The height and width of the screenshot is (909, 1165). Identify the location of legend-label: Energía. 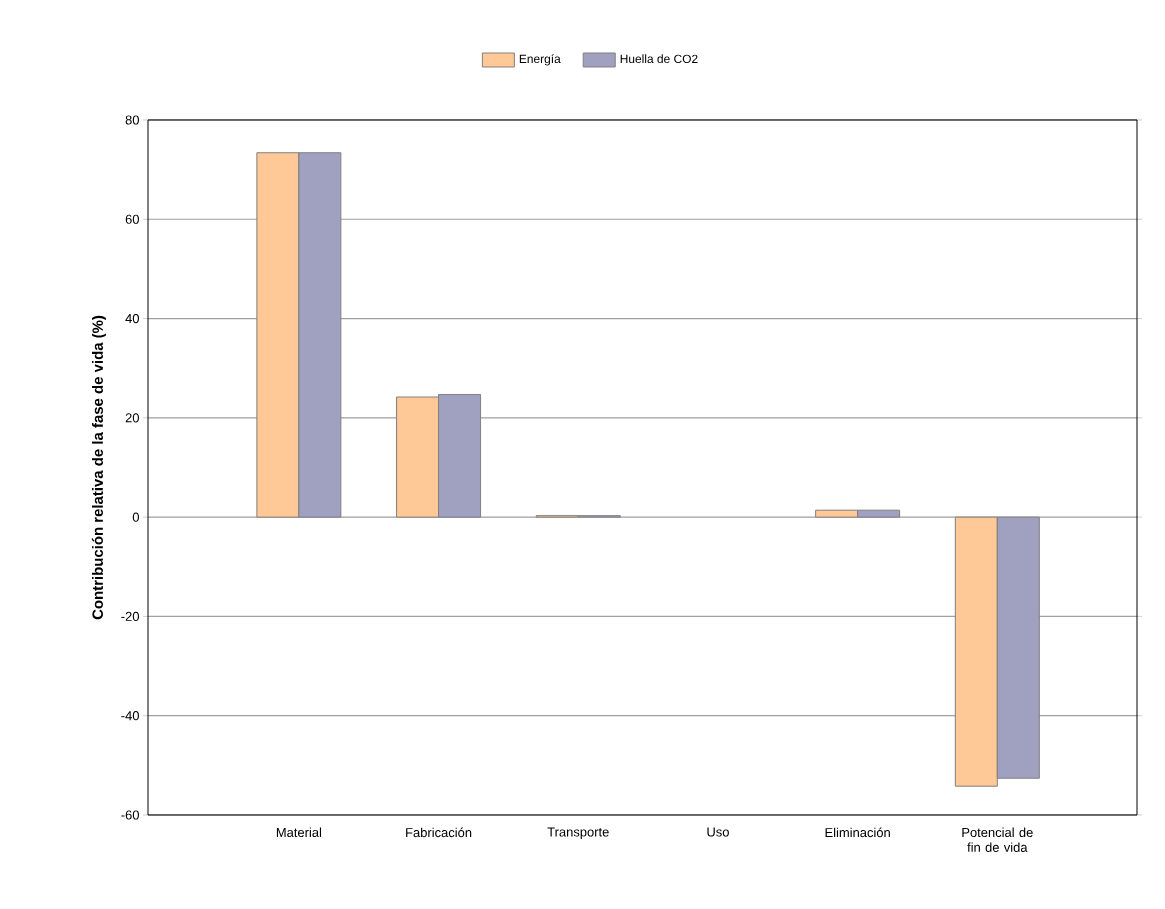
(540, 60).